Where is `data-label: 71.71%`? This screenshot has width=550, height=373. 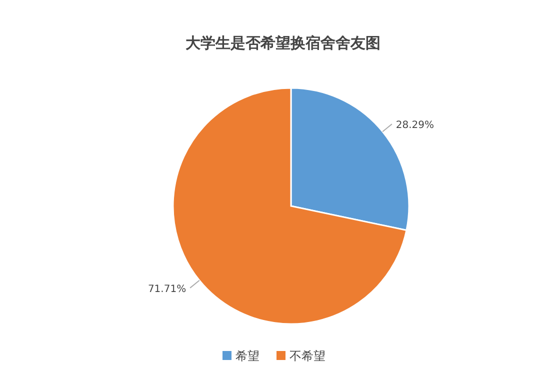
data-label: 71.71% is located at coordinates (167, 289).